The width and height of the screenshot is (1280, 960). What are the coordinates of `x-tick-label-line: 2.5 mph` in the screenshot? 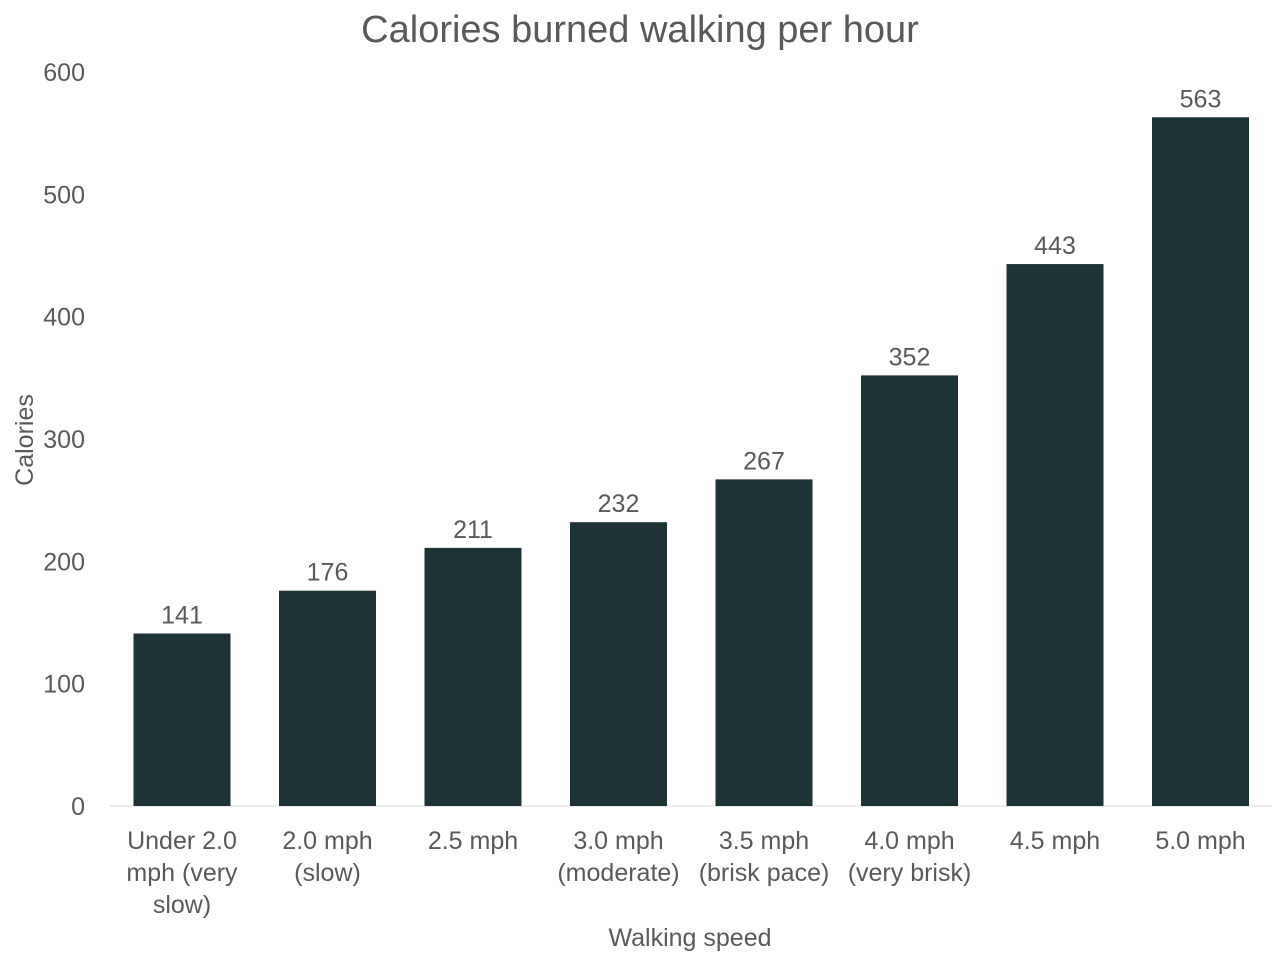 It's located at (473, 841).